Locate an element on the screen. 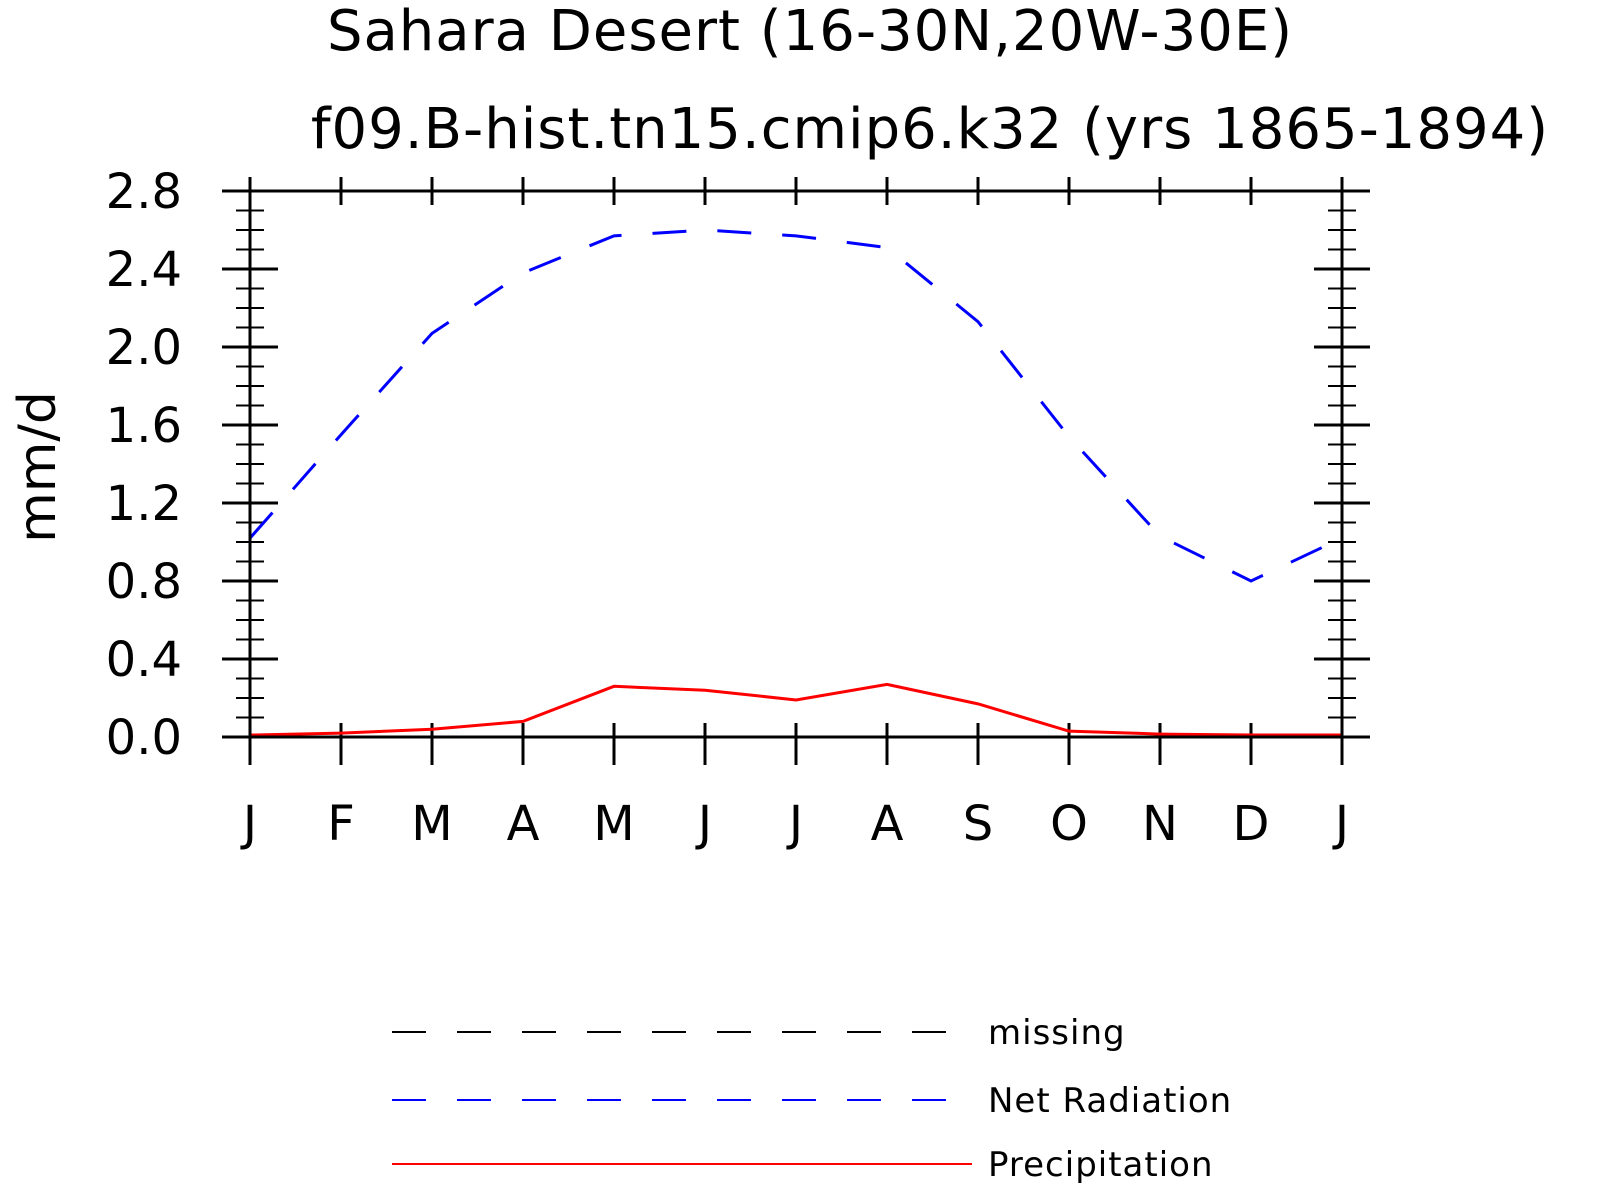 This screenshot has height=1184, width=1622. chart-title: Sahara Desert (16-30N,20W-30E) is located at coordinates (810, 32).